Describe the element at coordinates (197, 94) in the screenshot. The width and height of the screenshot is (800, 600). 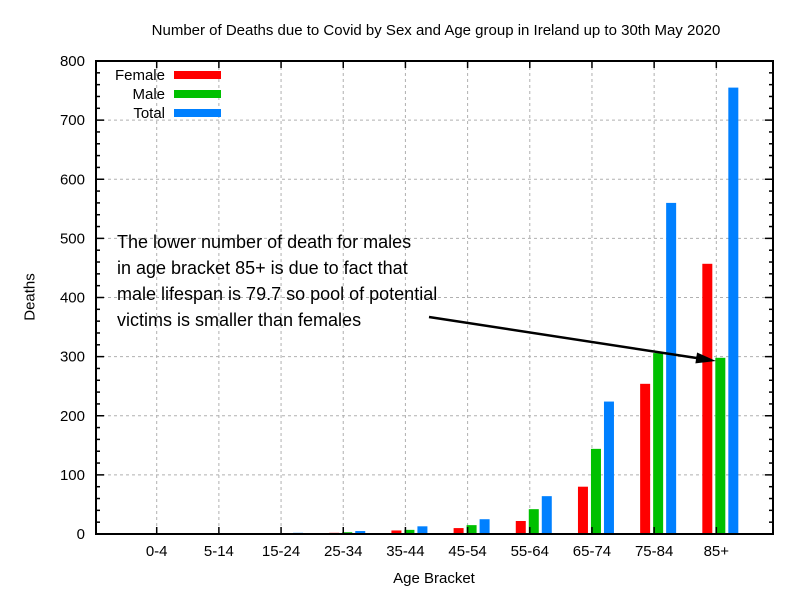
I see `legend-swatch-male` at that location.